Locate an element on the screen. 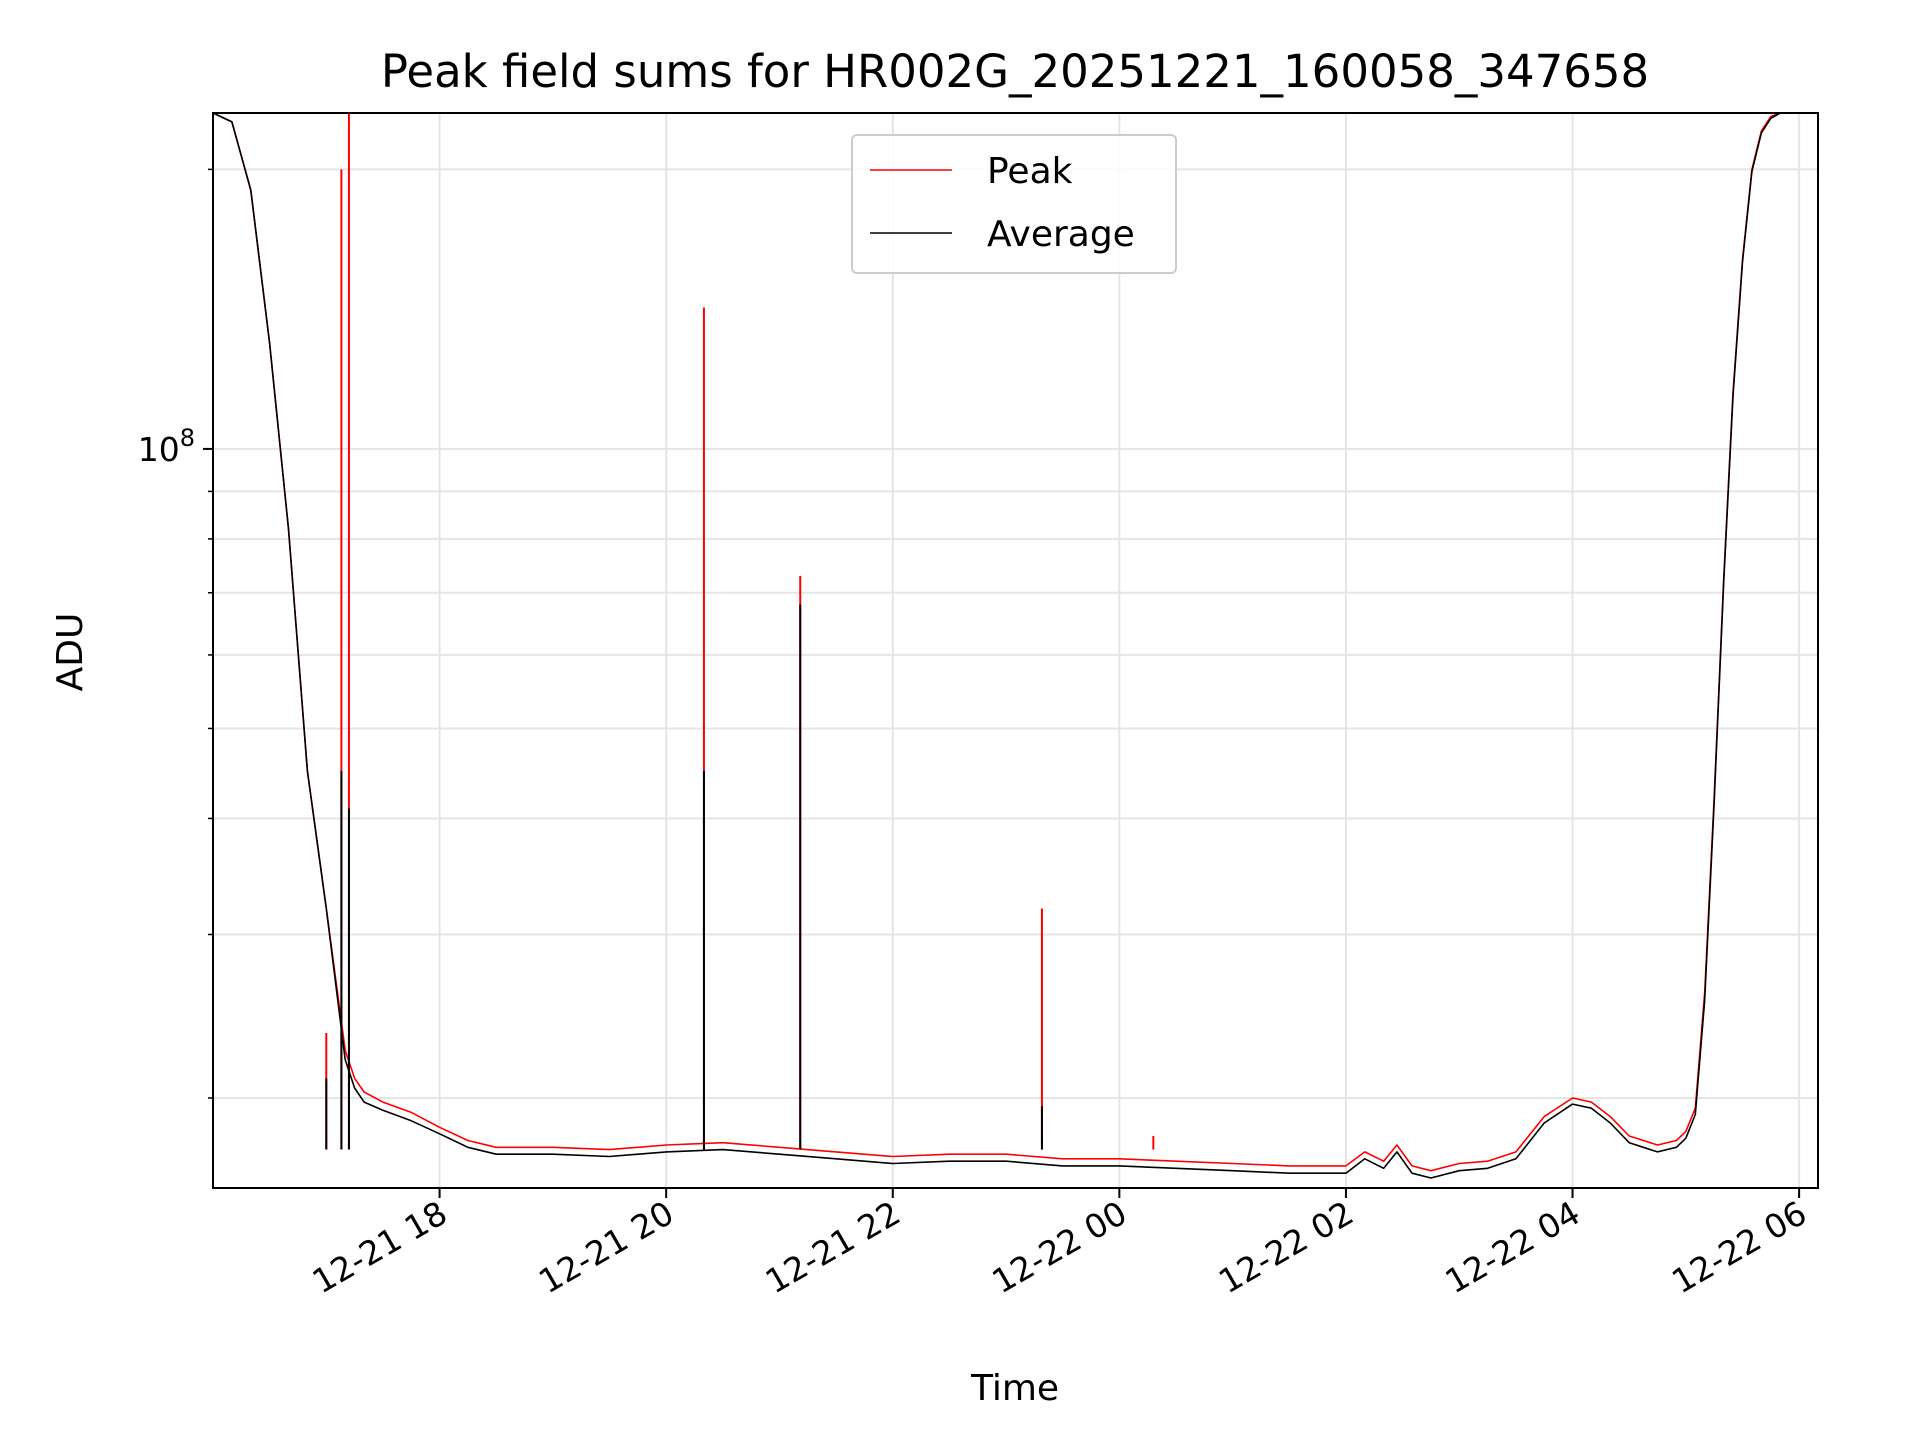 The image size is (1920, 1440). legend-label-average: Average is located at coordinates (1061, 234).